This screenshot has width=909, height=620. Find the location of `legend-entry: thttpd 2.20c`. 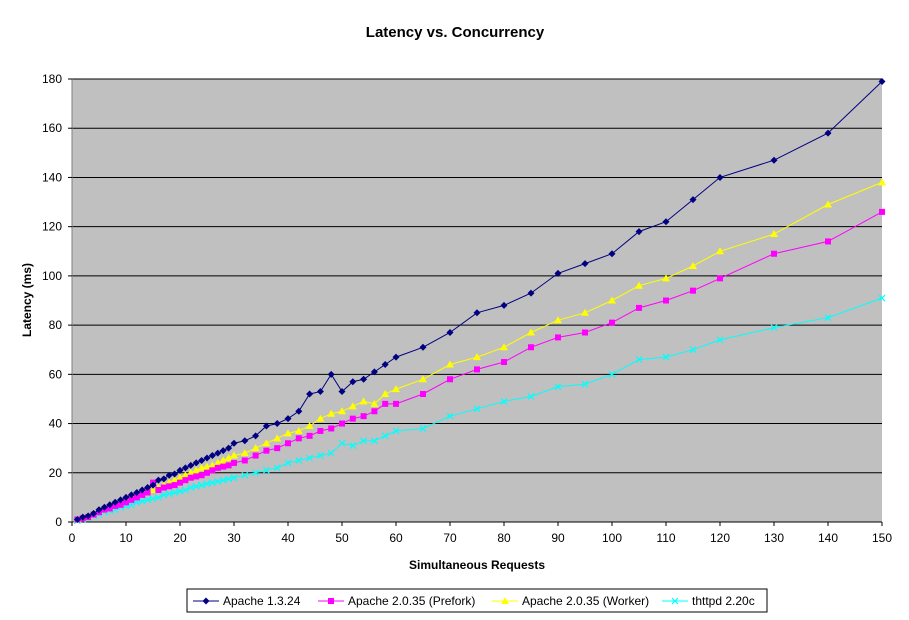

legend-entry: thttpd 2.20c is located at coordinates (708, 601).